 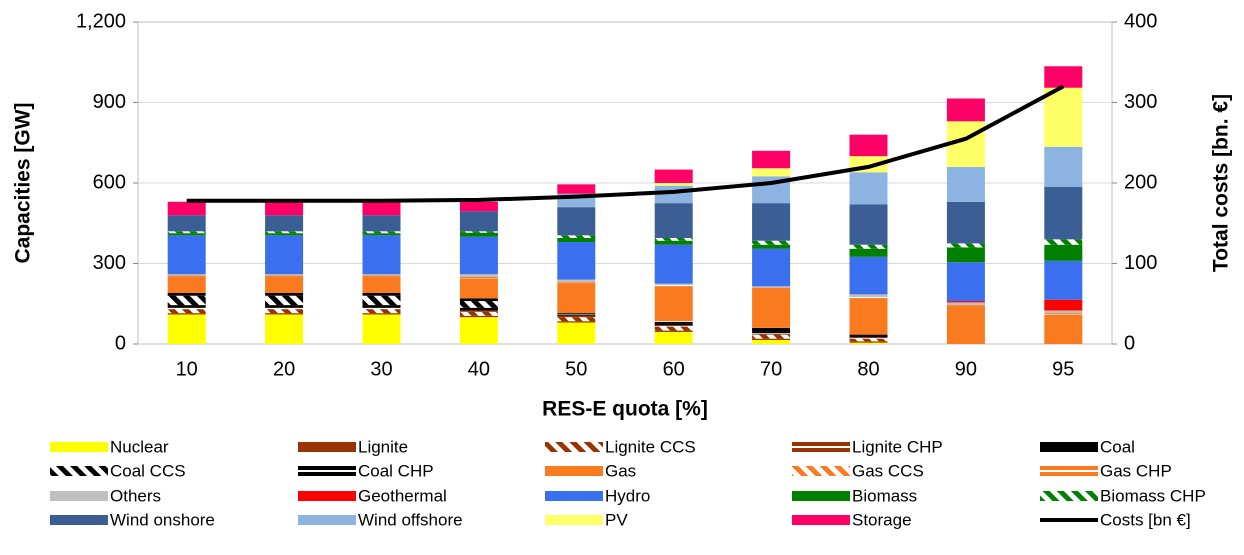 I want to click on legend-label: PV, so click(x=616, y=519).